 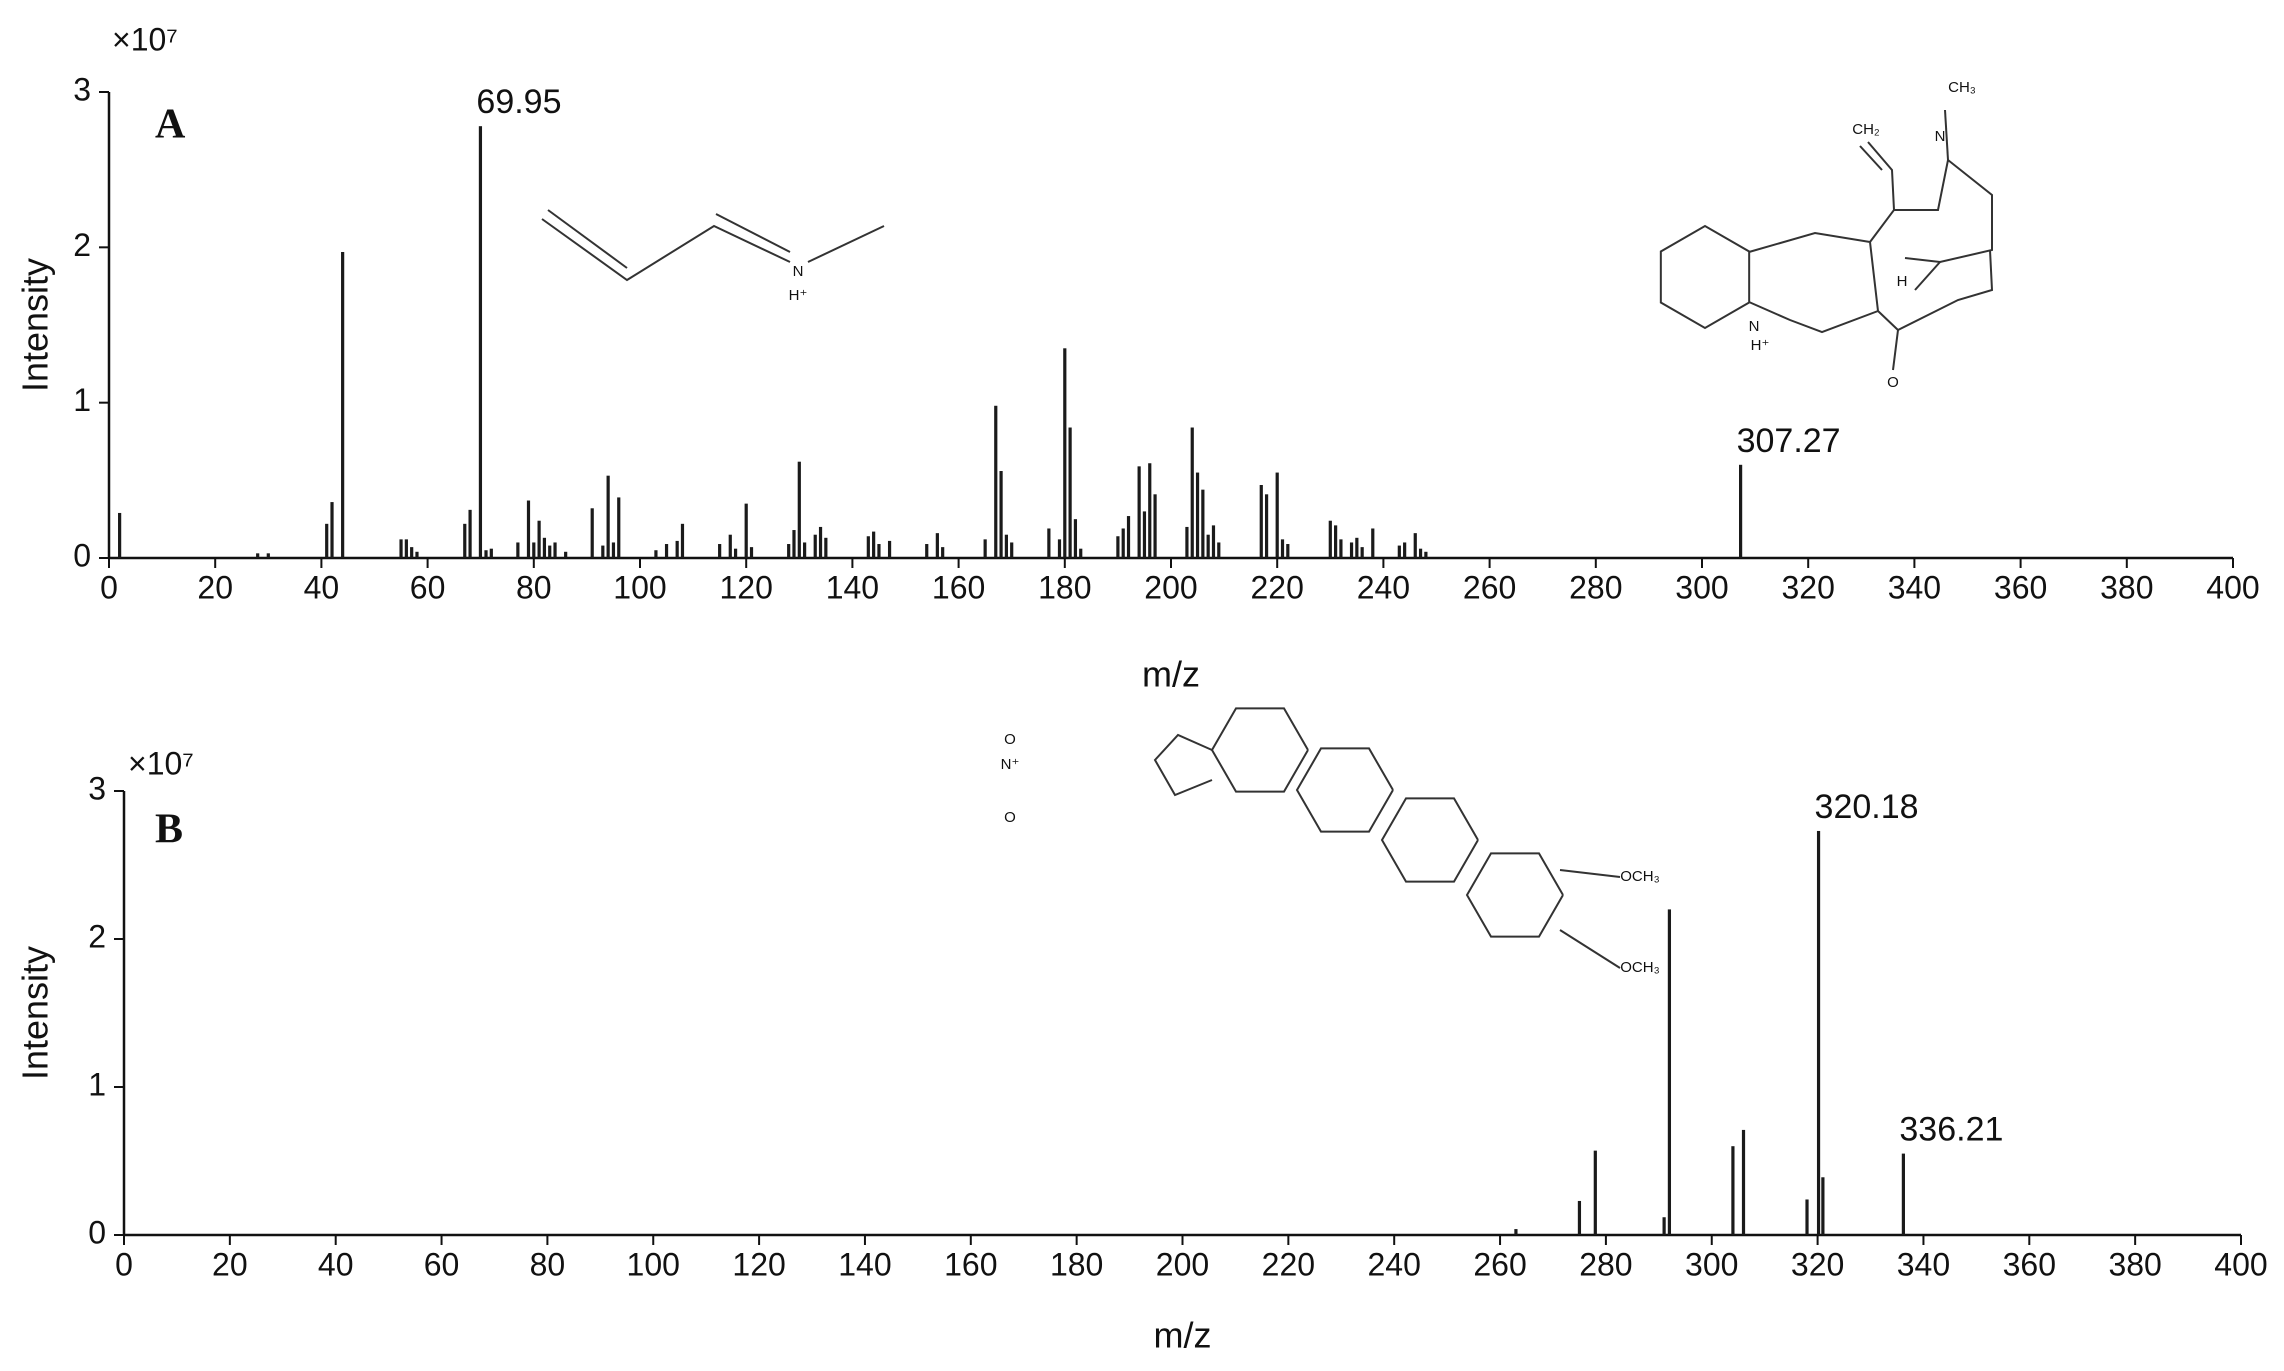 I want to click on panel-label: A, so click(x=170, y=125).